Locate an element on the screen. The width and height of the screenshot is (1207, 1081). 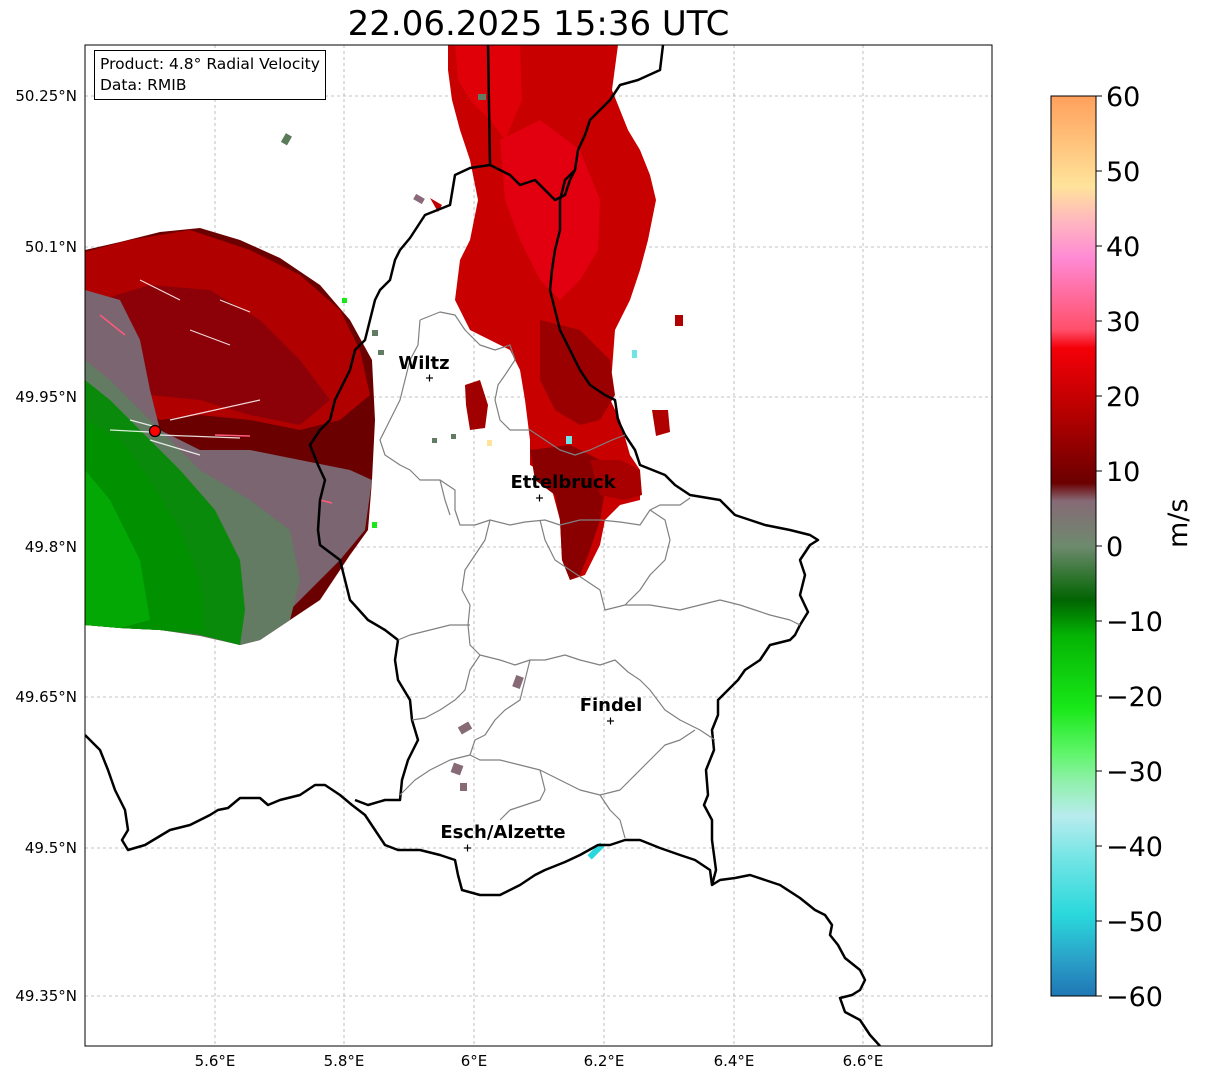
colorbar-tick-label: 60 is located at coordinates (1123, 97).